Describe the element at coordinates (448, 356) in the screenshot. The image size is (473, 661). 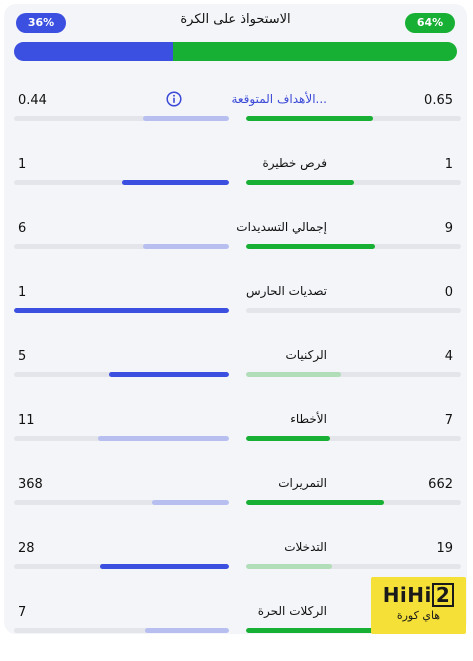
I see `stat-home-value: 4` at that location.